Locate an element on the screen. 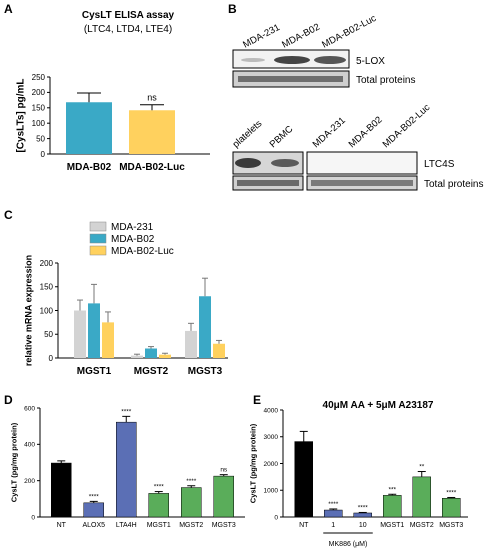 The height and width of the screenshot is (550, 491). chart-e-y-tick-label: 0 is located at coordinates (276, 517).